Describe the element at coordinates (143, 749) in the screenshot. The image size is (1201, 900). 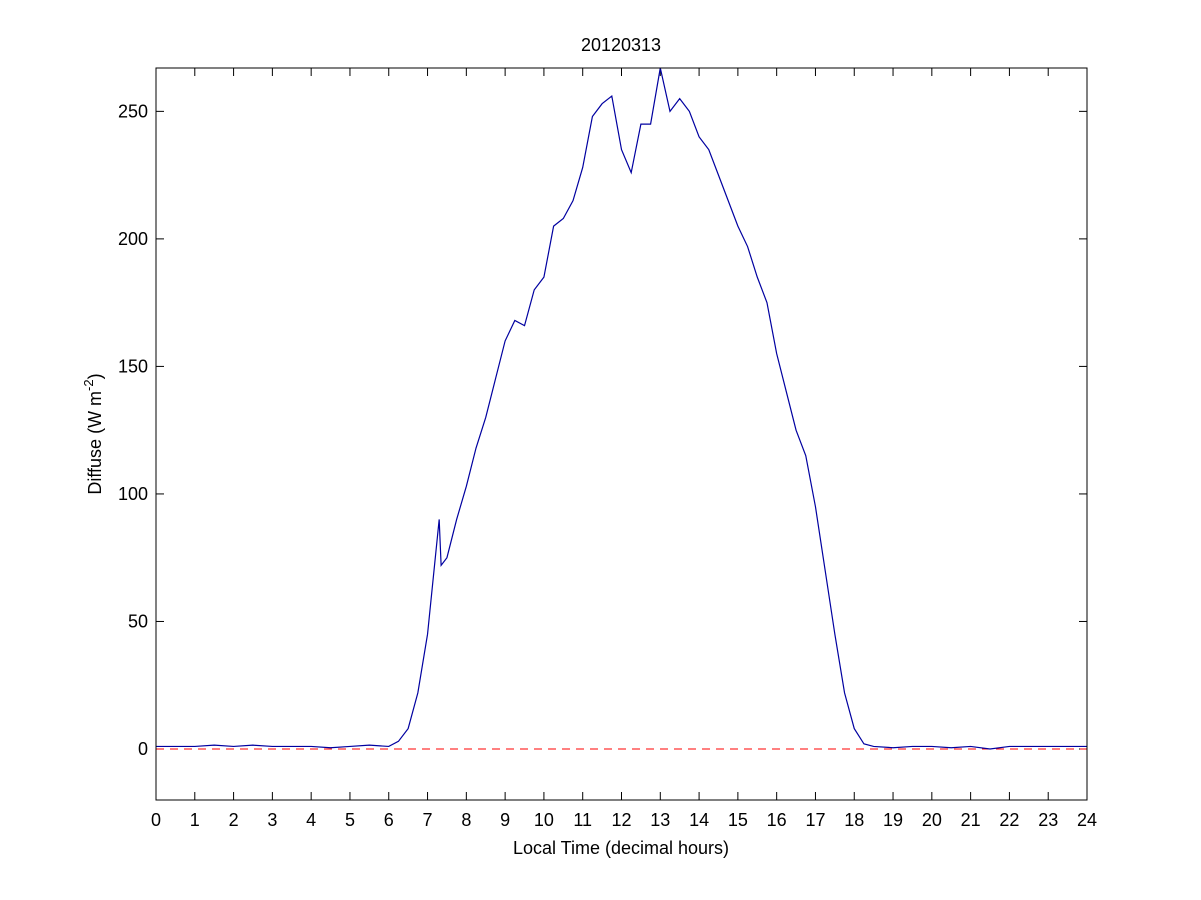
I see `y-tick-label: 0` at that location.